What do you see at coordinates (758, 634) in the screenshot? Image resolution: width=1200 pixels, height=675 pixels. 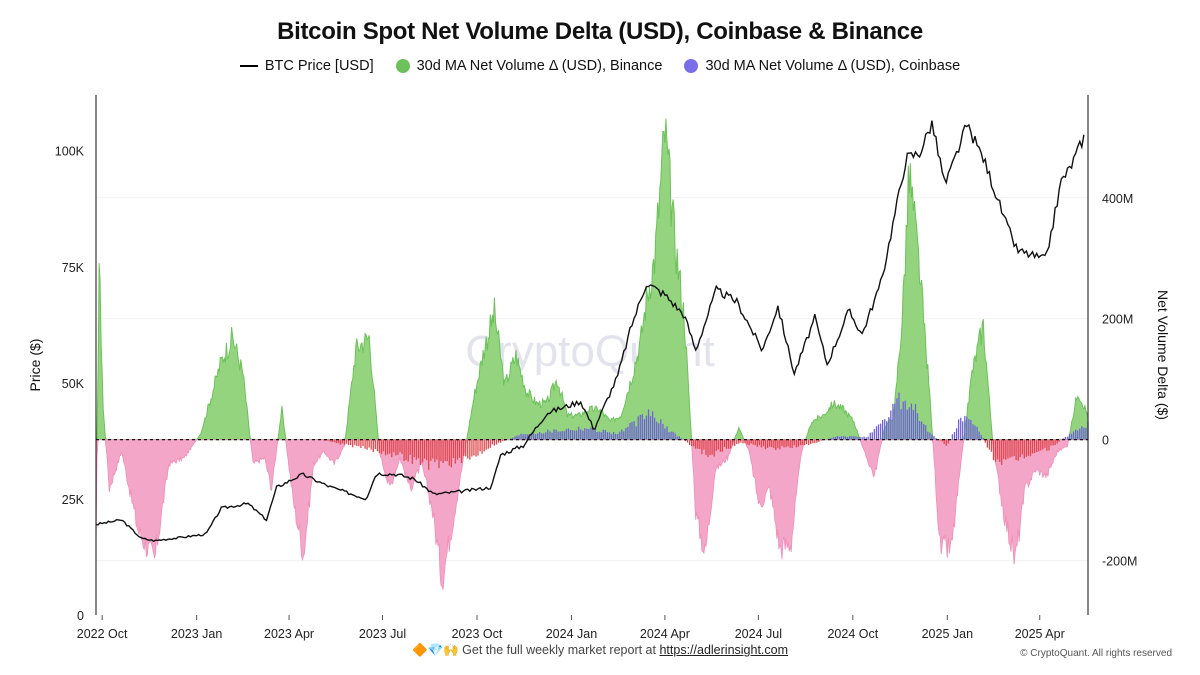 I see `x-tick-label: 2024 Jul` at bounding box center [758, 634].